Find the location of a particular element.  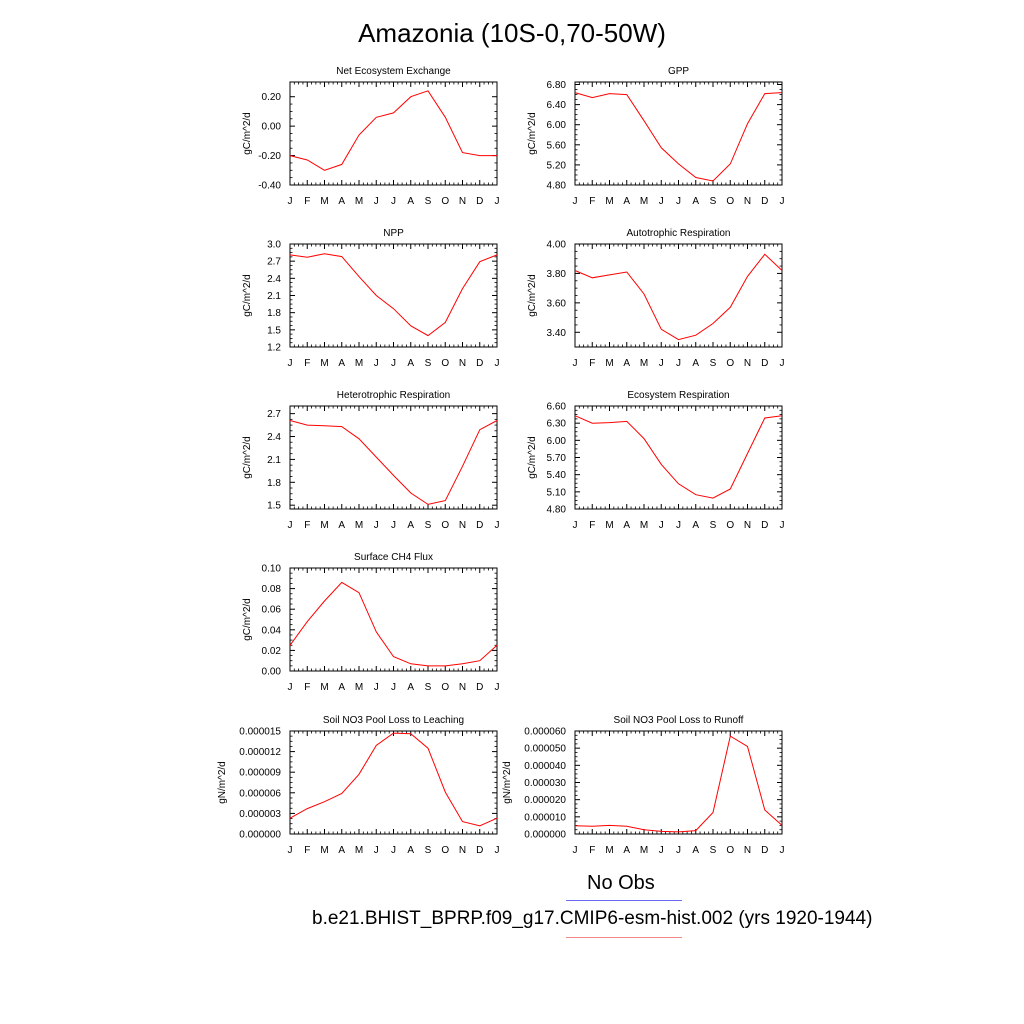

panel-5-xtick-label: J is located at coordinates (575, 525).